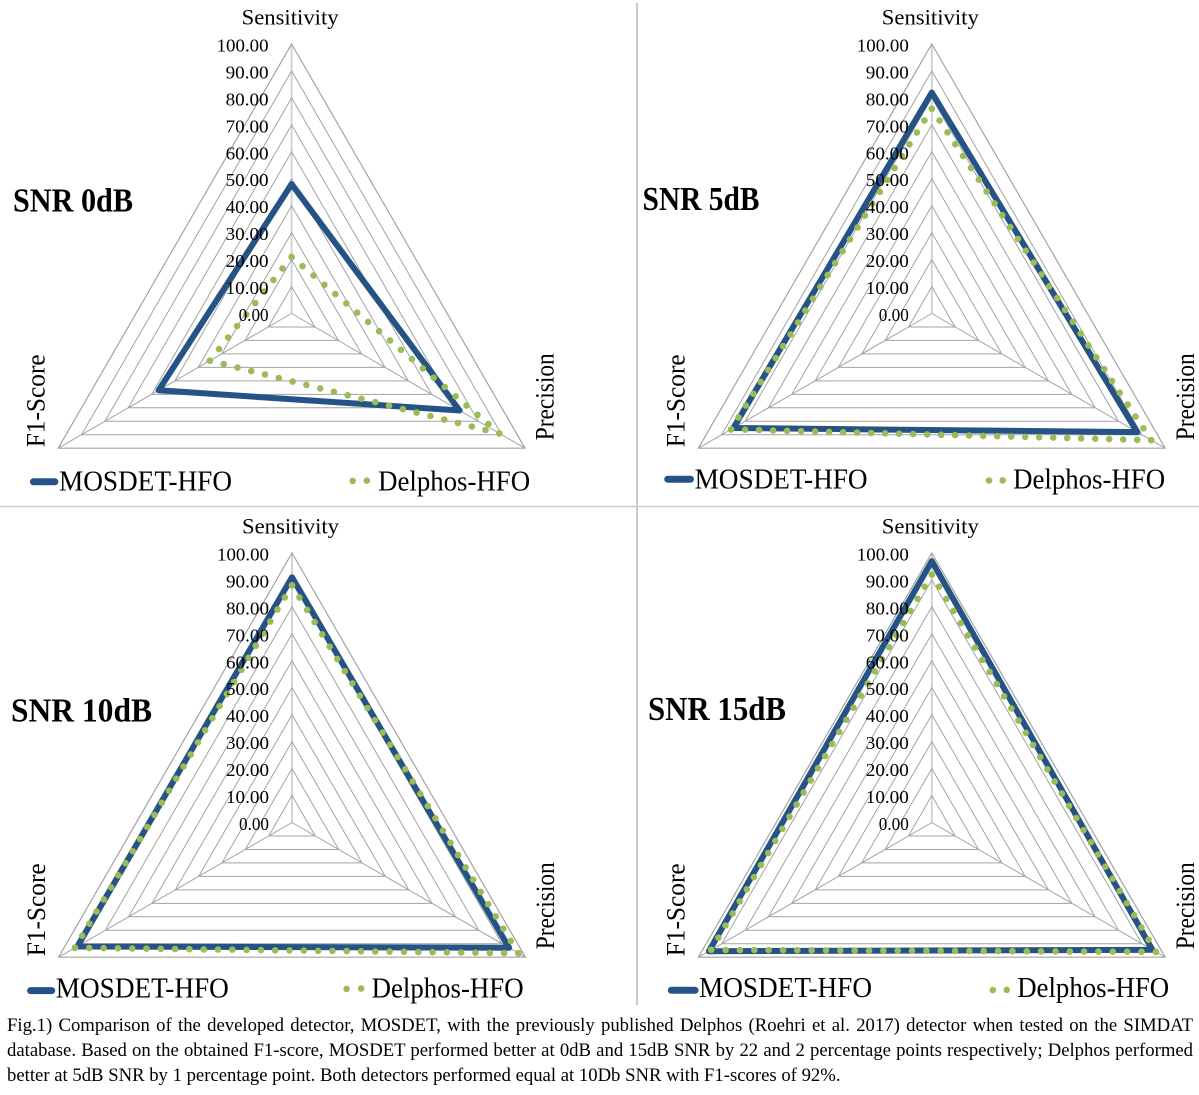 The height and width of the screenshot is (1095, 1199). I want to click on svg-text: SNR 10dB, so click(81, 711).